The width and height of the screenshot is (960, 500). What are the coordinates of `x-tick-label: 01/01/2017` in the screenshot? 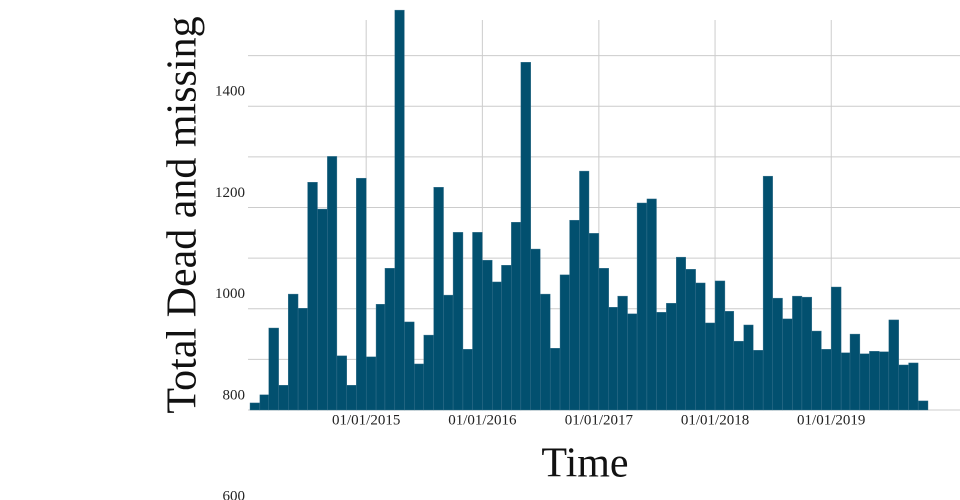 It's located at (599, 420).